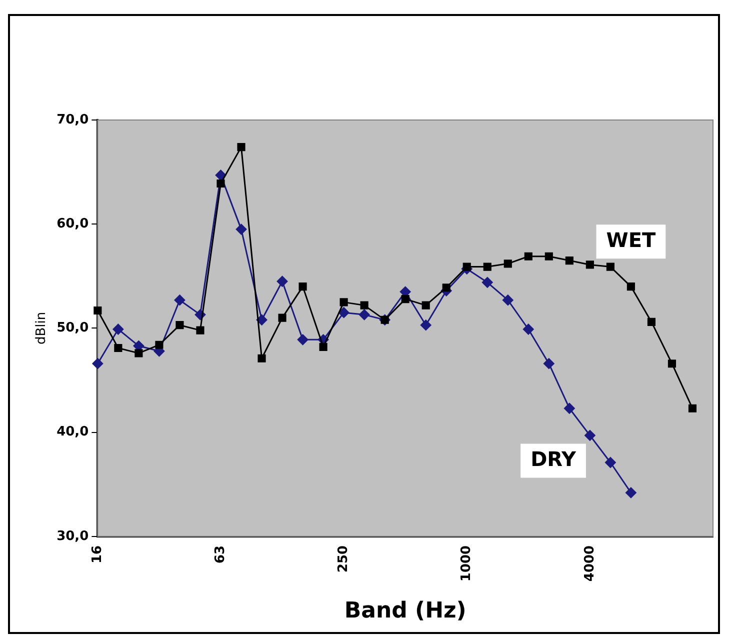 The image size is (733, 639). Describe the element at coordinates (344, 559) in the screenshot. I see `x-tick-label: 250` at that location.